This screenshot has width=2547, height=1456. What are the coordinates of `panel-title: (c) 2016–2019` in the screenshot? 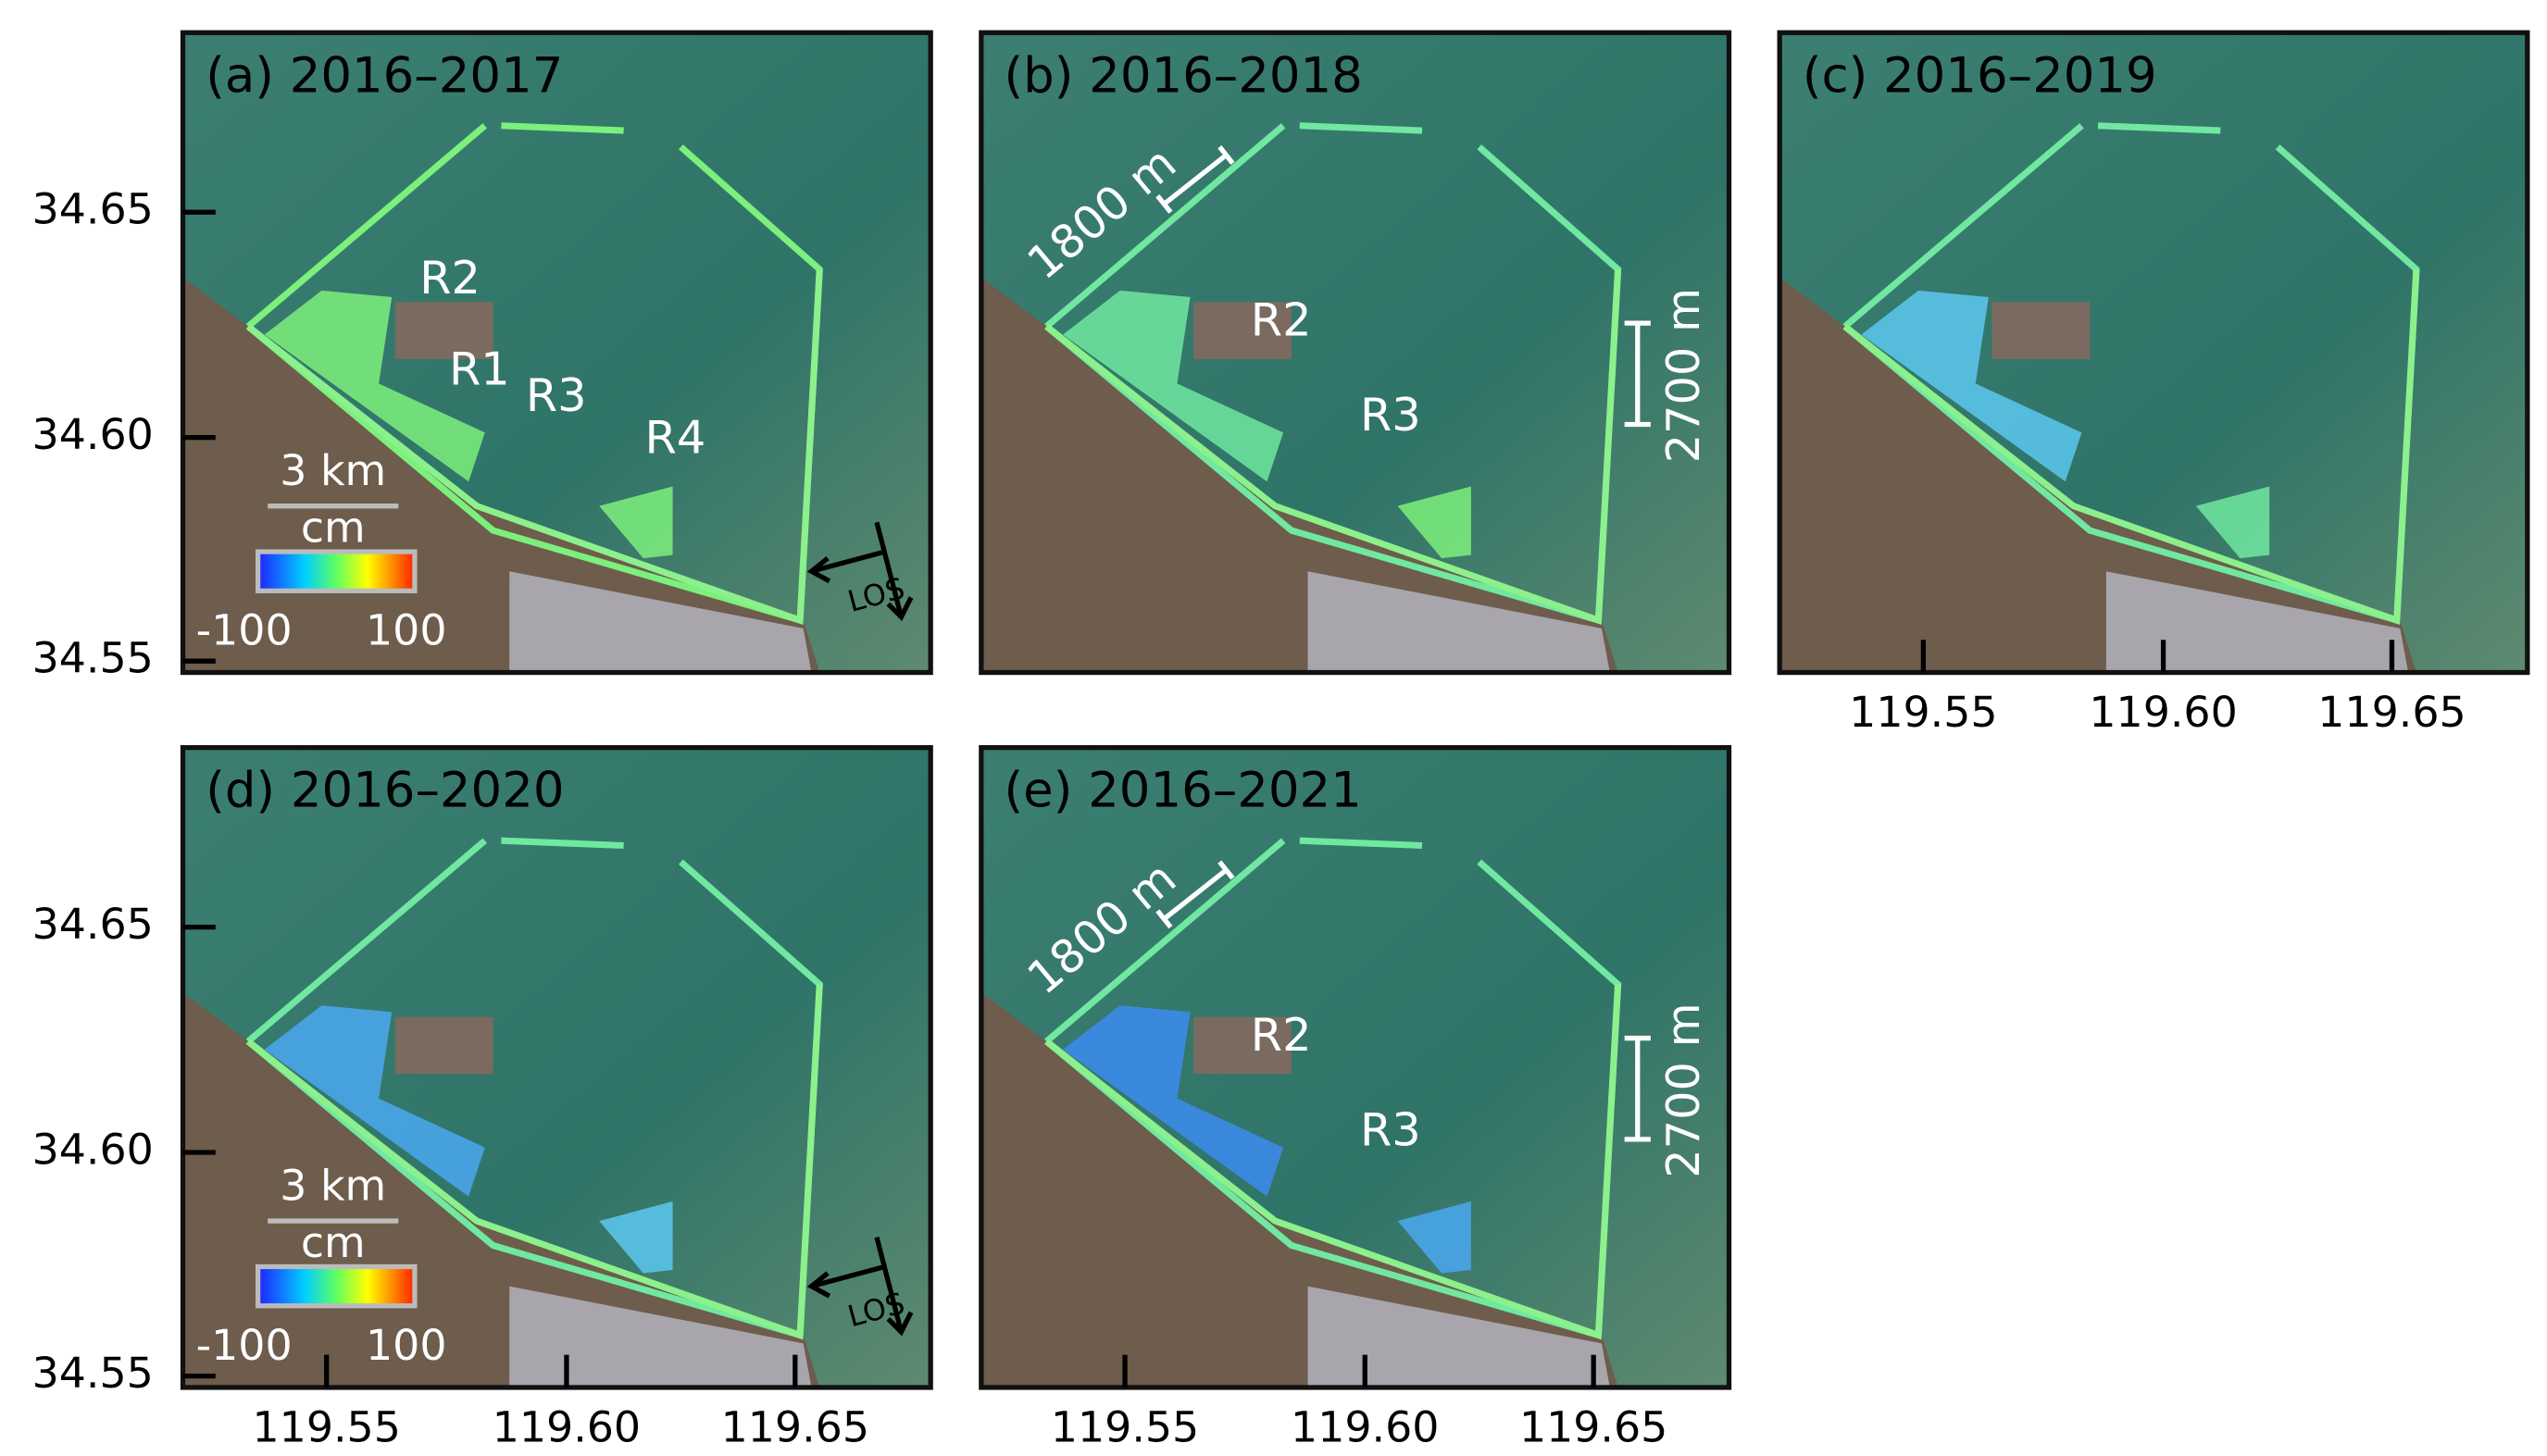 It's located at (1980, 75).